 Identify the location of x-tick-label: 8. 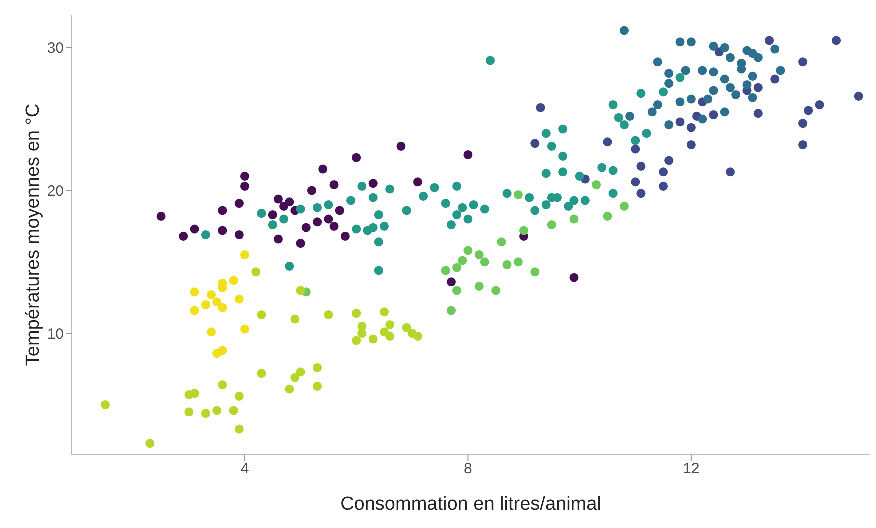
(468, 469).